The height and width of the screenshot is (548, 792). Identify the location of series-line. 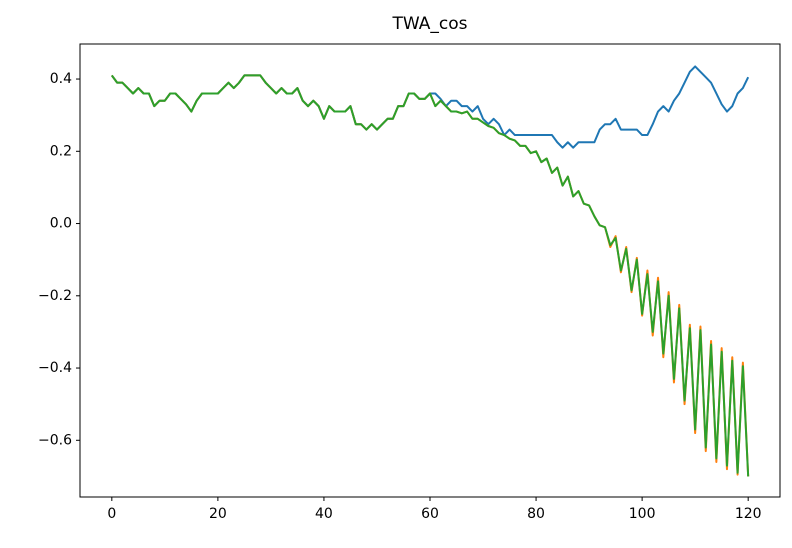
(430, 107).